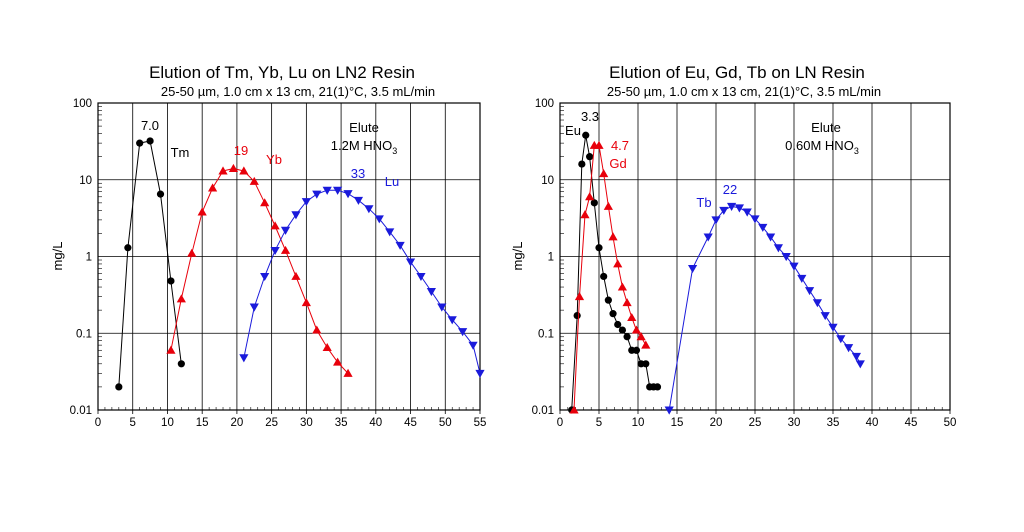 The height and width of the screenshot is (532, 1024). What do you see at coordinates (546, 334) in the screenshot?
I see `y-tick-label: 0.1` at bounding box center [546, 334].